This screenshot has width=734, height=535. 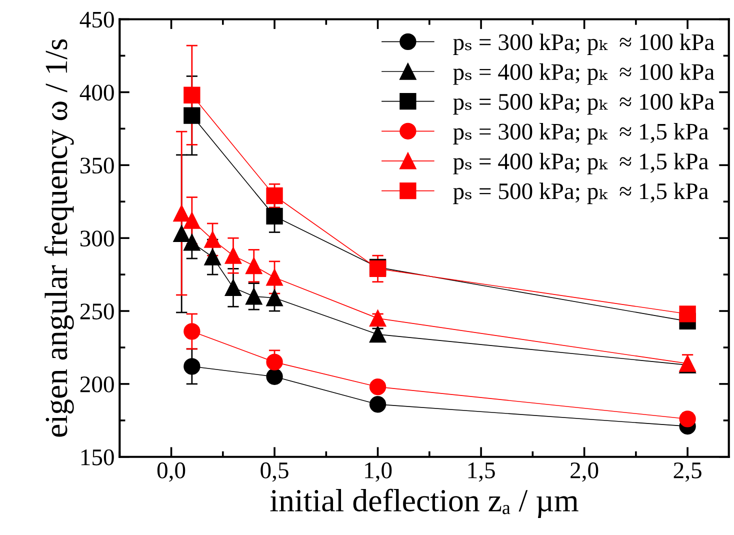 What do you see at coordinates (580, 163) in the screenshot?
I see `legend-label: pₛ = 400 kPa; pₖ ≈ 1,5 kPa` at bounding box center [580, 163].